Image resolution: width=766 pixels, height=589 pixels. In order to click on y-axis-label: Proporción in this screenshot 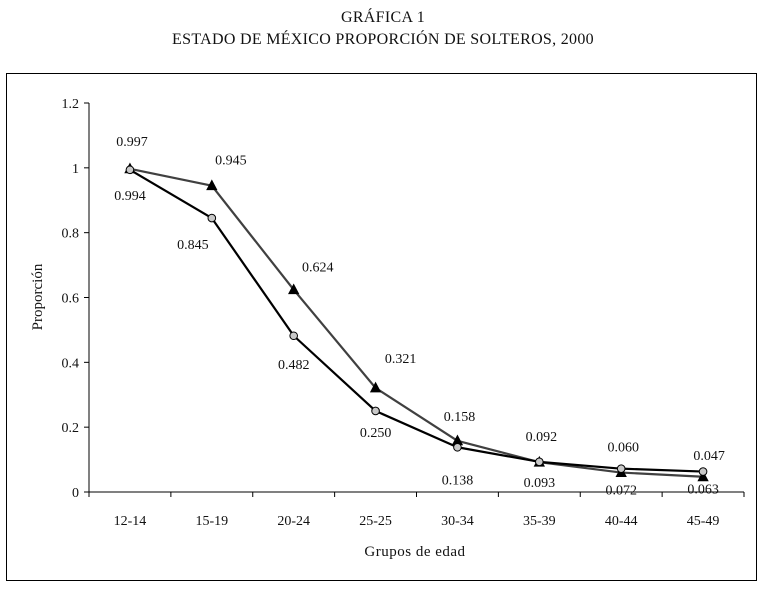, I will do `click(38, 296)`.